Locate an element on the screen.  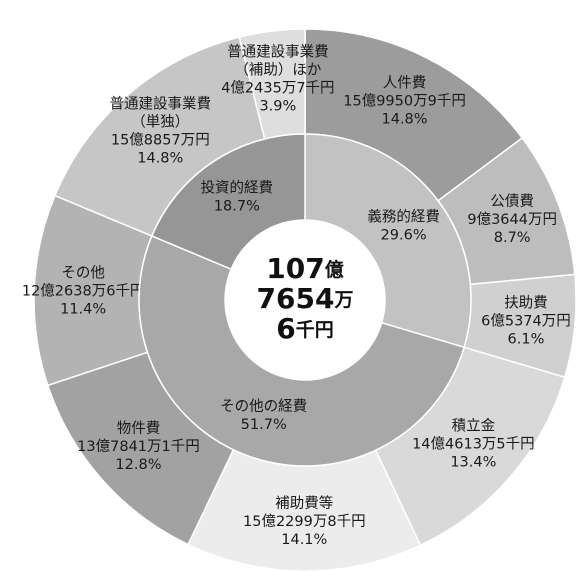
inner-label: その他の経費 is located at coordinates (263, 406).